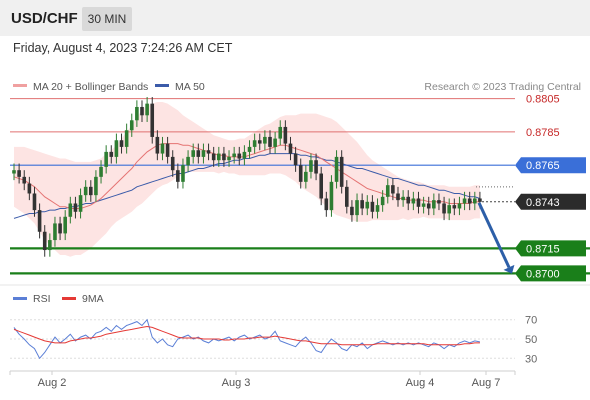  I want to click on rsi-ma-line, so click(246, 335).